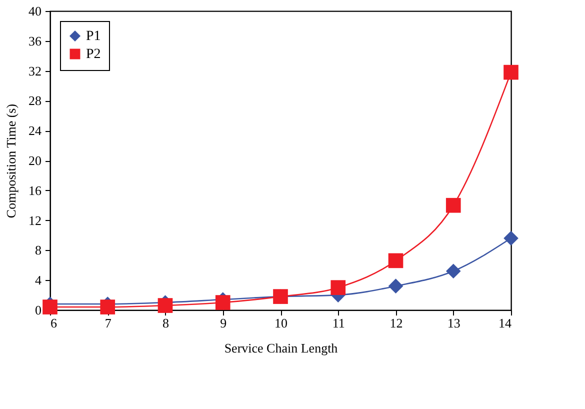 The width and height of the screenshot is (585, 409). Describe the element at coordinates (453, 323) in the screenshot. I see `x-tick-label: 13` at that location.